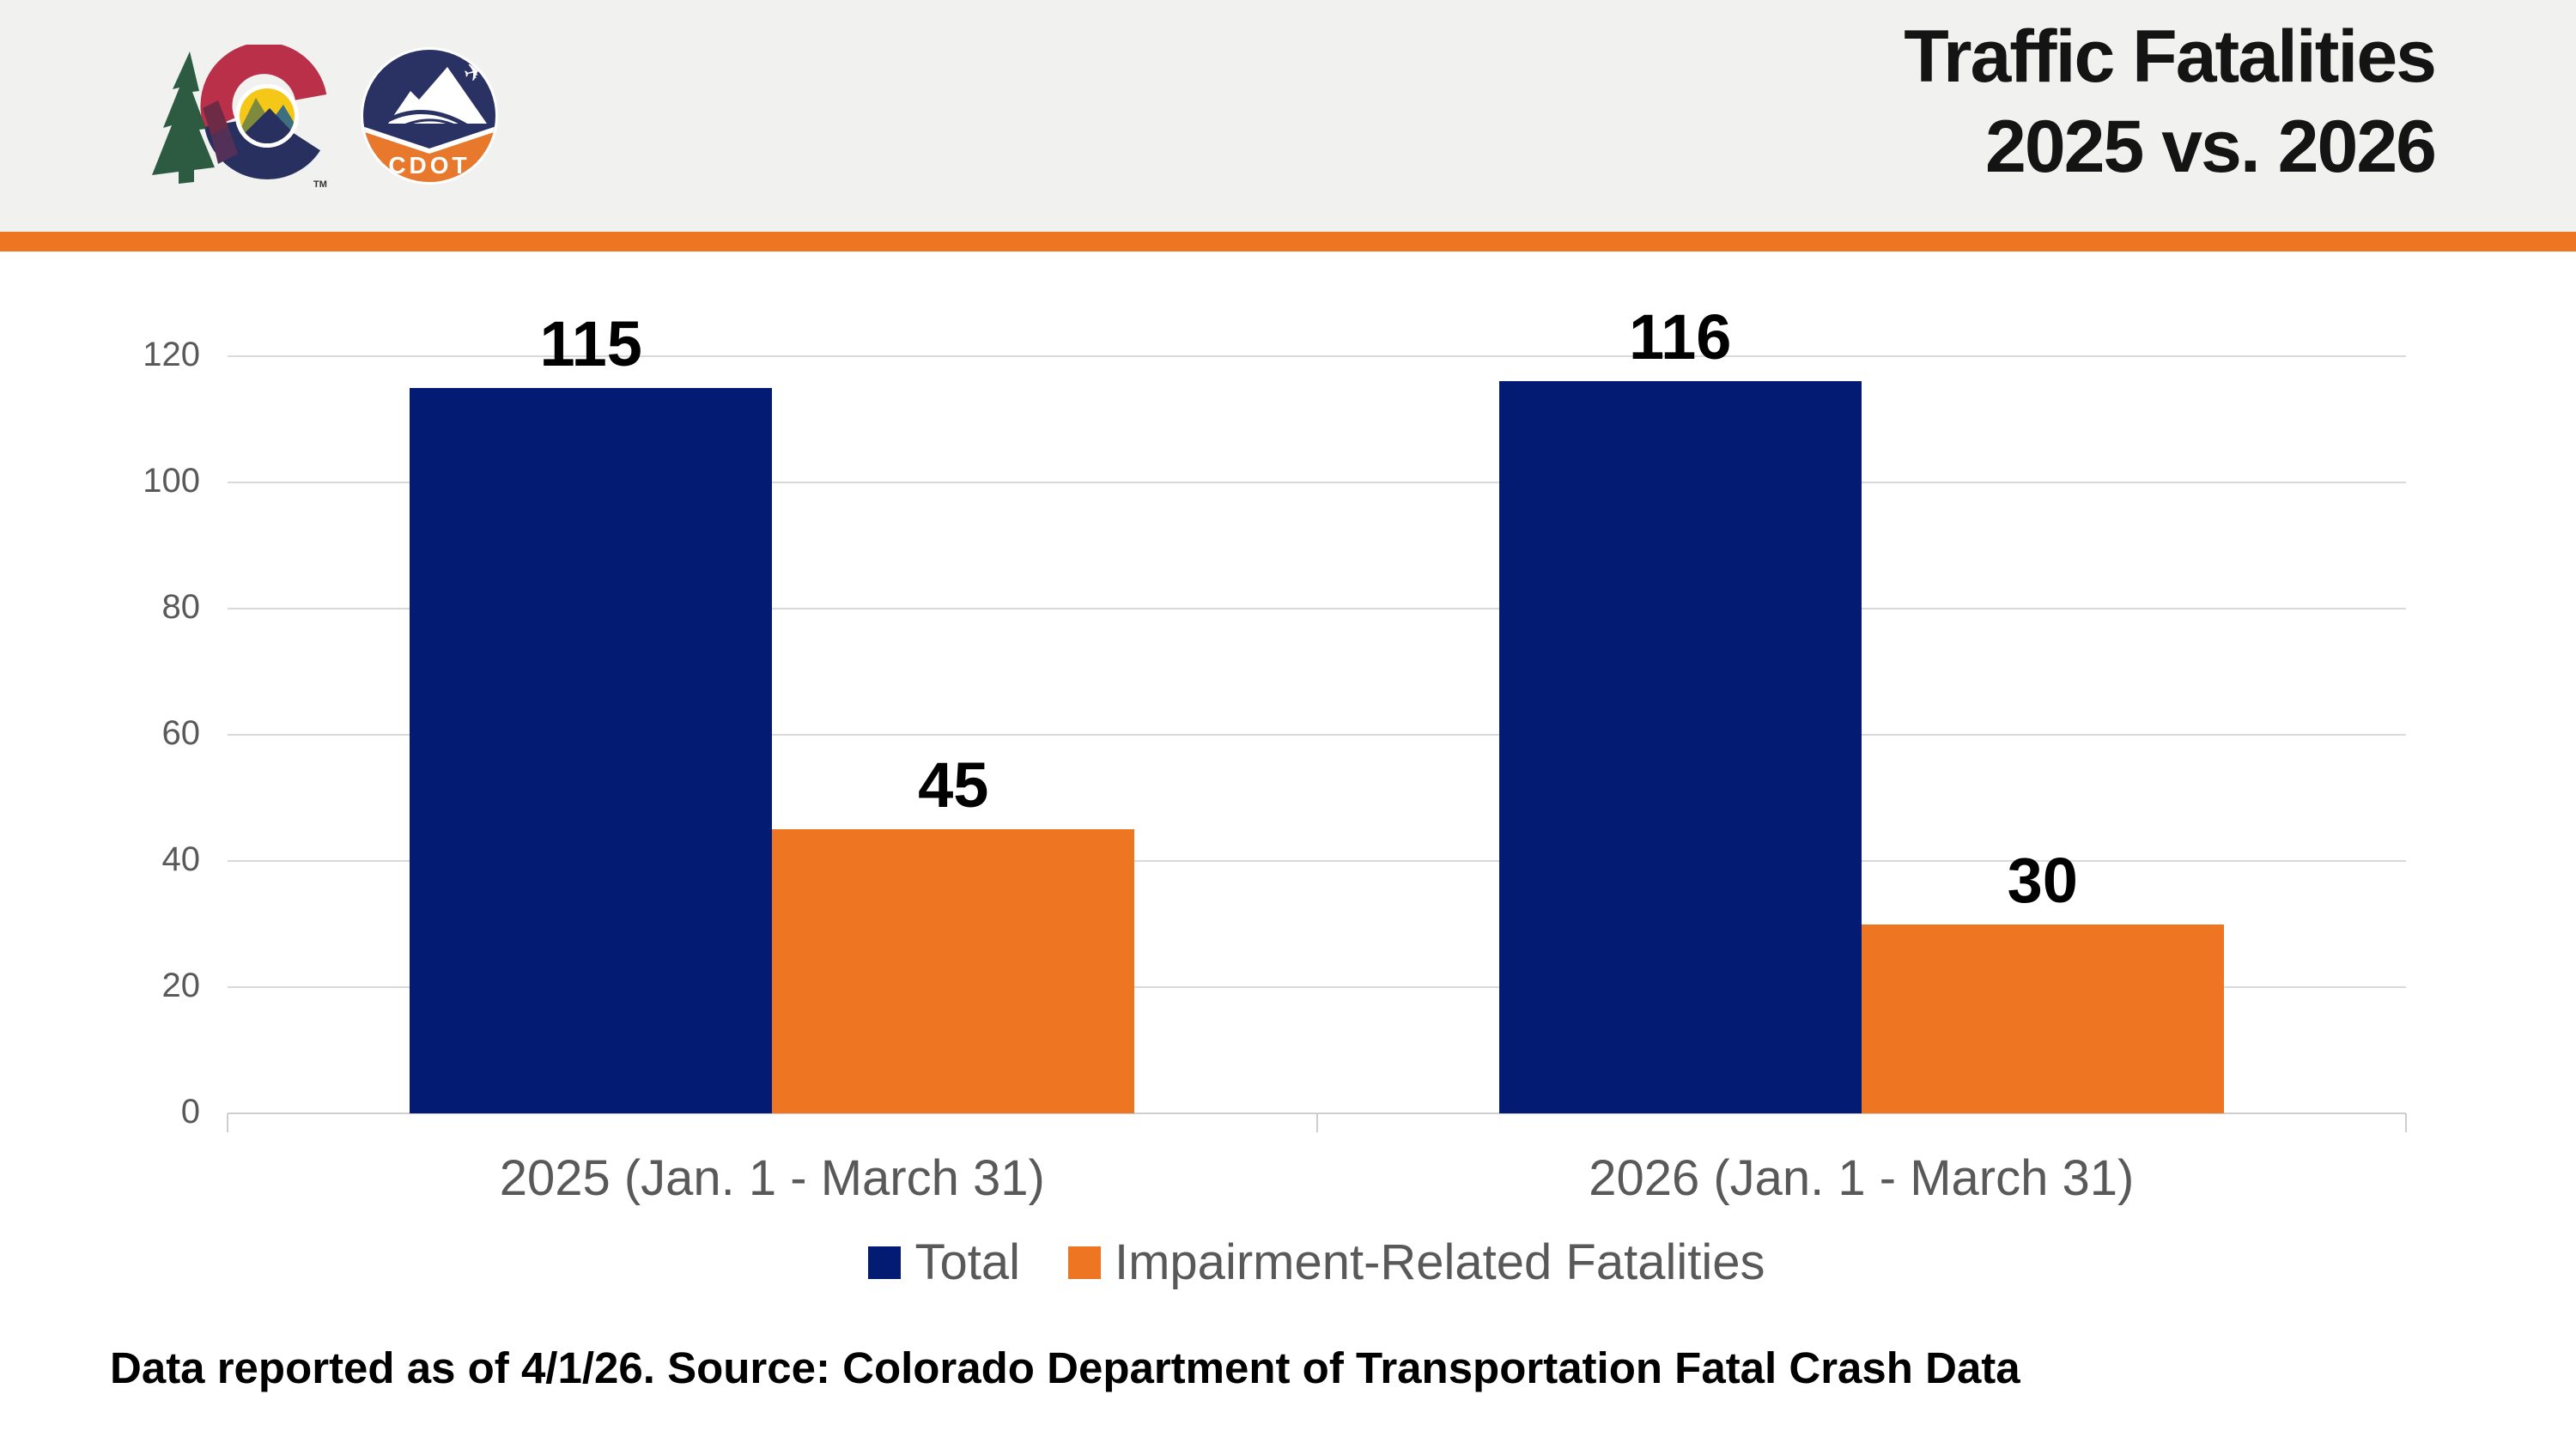 This screenshot has height=1449, width=2576. Describe the element at coordinates (1862, 1178) in the screenshot. I see `x-axis-label-1: 2026 (Jan. 1 - March 31)` at that location.